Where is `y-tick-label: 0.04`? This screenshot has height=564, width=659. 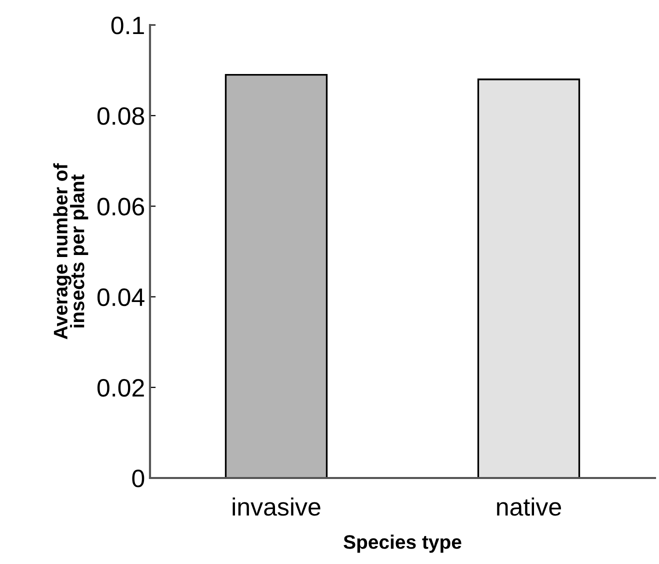 y-tick-label: 0.04 is located at coordinates (120, 297).